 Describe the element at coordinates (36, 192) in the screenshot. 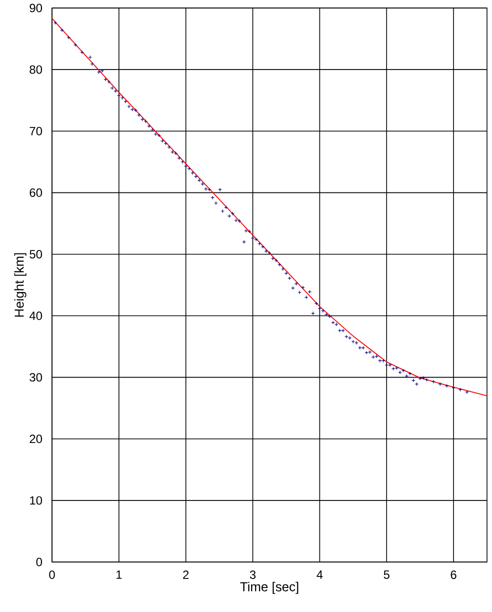

I see `y-tick-label: 60` at that location.